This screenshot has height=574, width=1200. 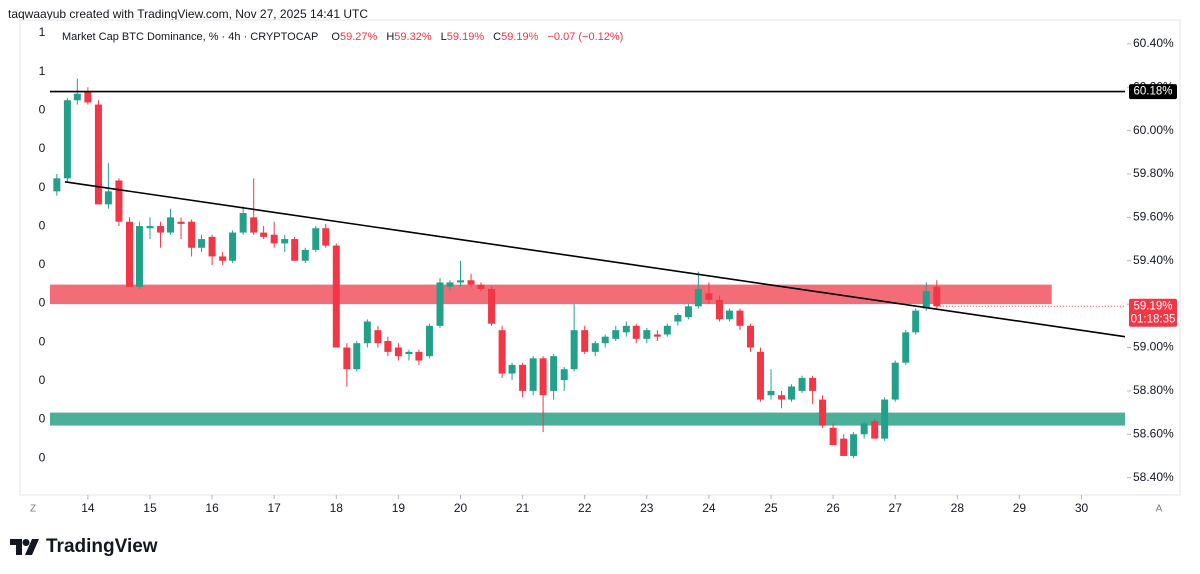 I want to click on x-tick-label: 30, so click(x=1082, y=508).